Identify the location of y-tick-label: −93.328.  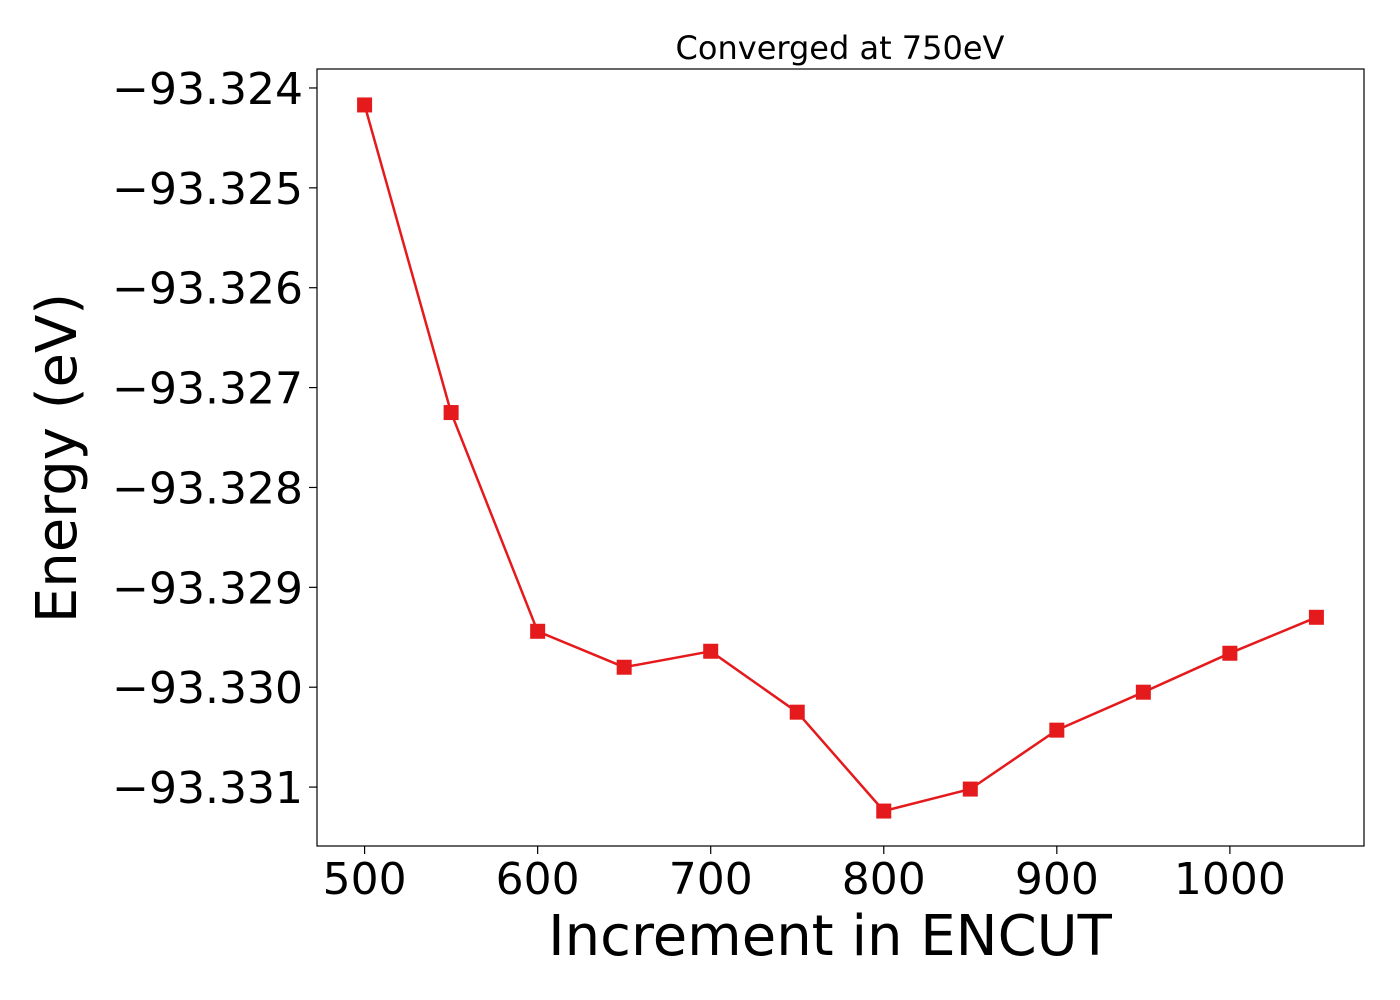
(207, 488).